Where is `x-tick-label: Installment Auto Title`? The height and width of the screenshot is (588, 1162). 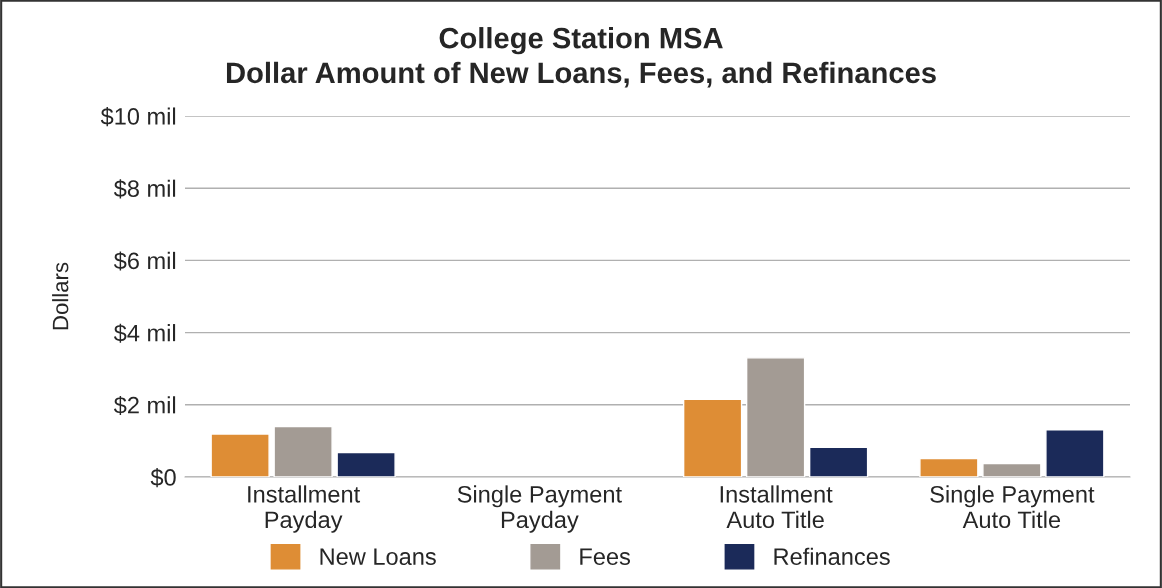 x-tick-label: Installment Auto Title is located at coordinates (776, 507).